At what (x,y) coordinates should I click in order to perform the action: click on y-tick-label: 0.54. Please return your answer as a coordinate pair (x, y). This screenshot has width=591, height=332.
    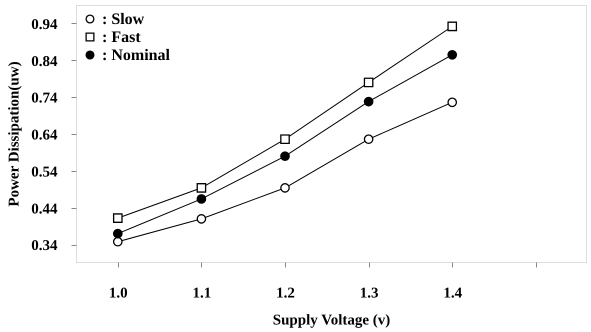
    Looking at the image, I should click on (44, 172).